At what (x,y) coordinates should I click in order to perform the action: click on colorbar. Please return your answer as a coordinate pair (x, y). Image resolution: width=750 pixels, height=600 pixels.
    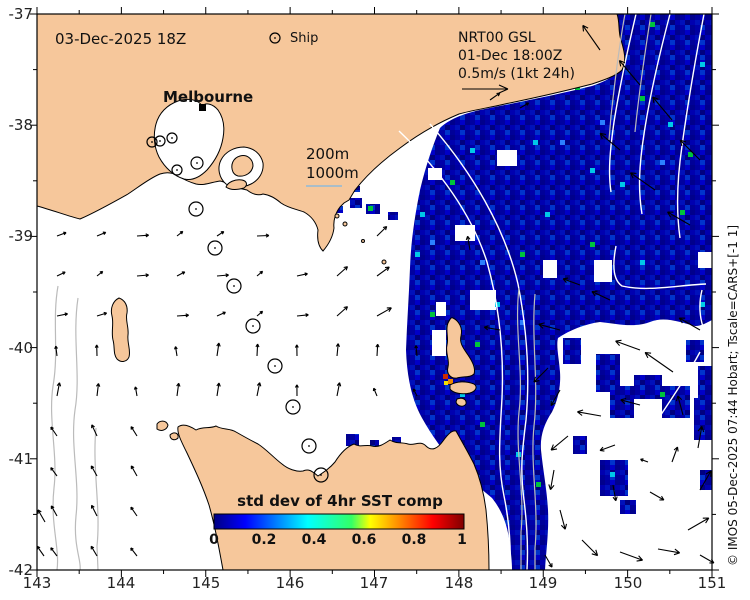
    Looking at the image, I should click on (339, 521).